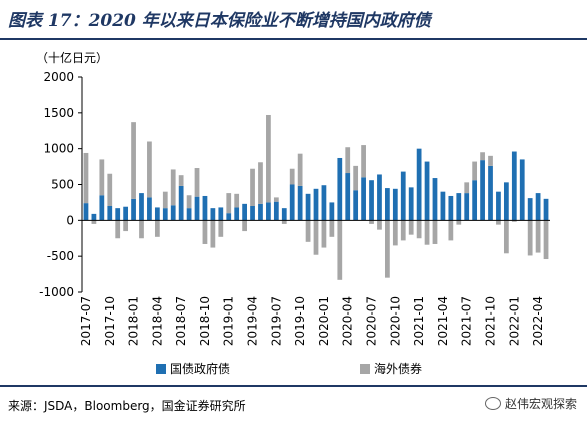  What do you see at coordinates (134, 321) in the screenshot?
I see `x-tick-label: 2018-01` at bounding box center [134, 321].